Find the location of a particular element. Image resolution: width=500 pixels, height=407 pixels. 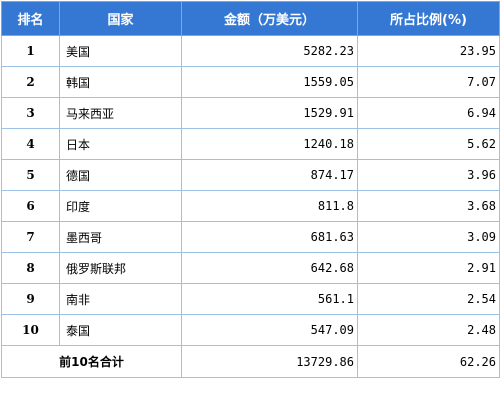

table-row: 9 南非 561.1 2.54 is located at coordinates (250, 299).